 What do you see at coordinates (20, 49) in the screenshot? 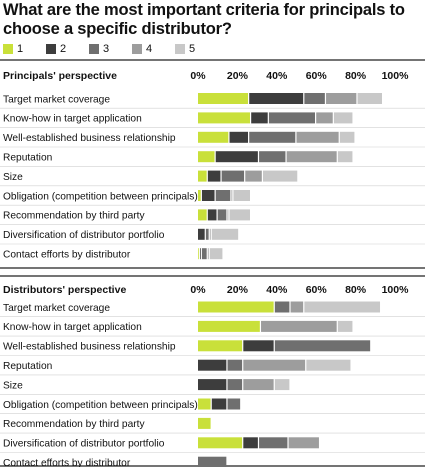
I see `legend-label: 1` at bounding box center [20, 49].